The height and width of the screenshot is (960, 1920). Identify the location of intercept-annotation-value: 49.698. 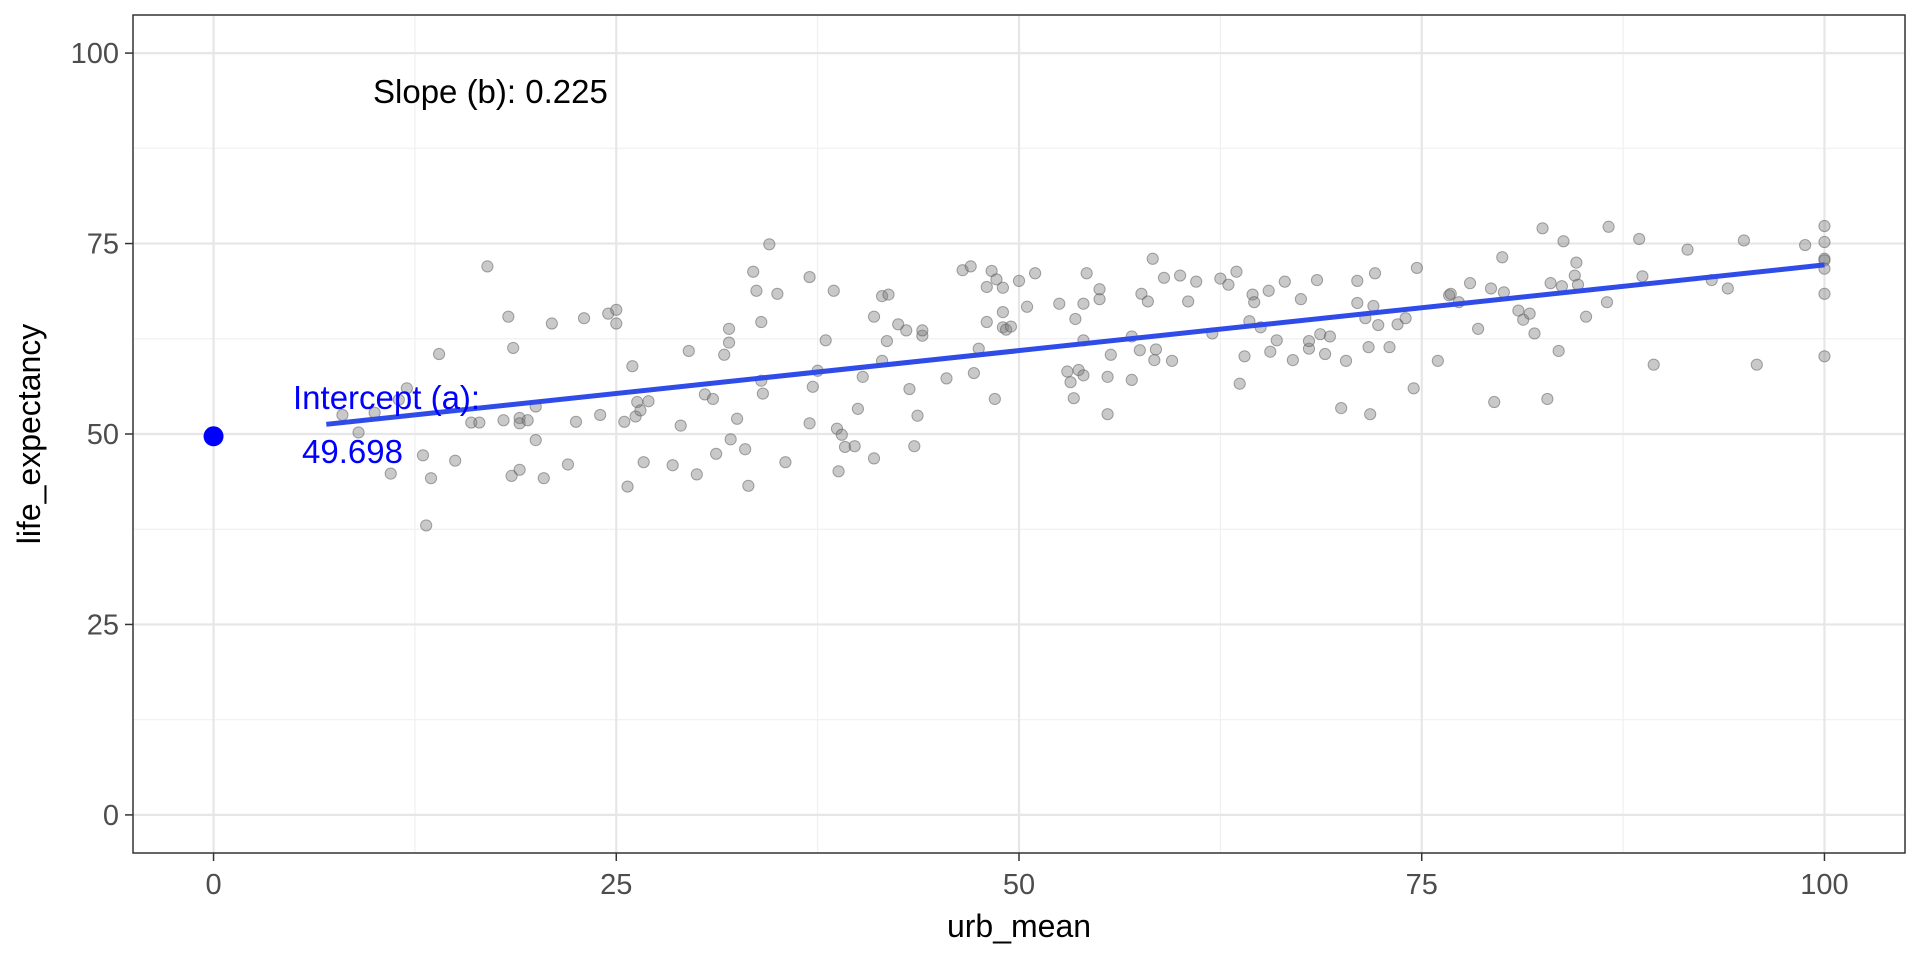
(352, 451).